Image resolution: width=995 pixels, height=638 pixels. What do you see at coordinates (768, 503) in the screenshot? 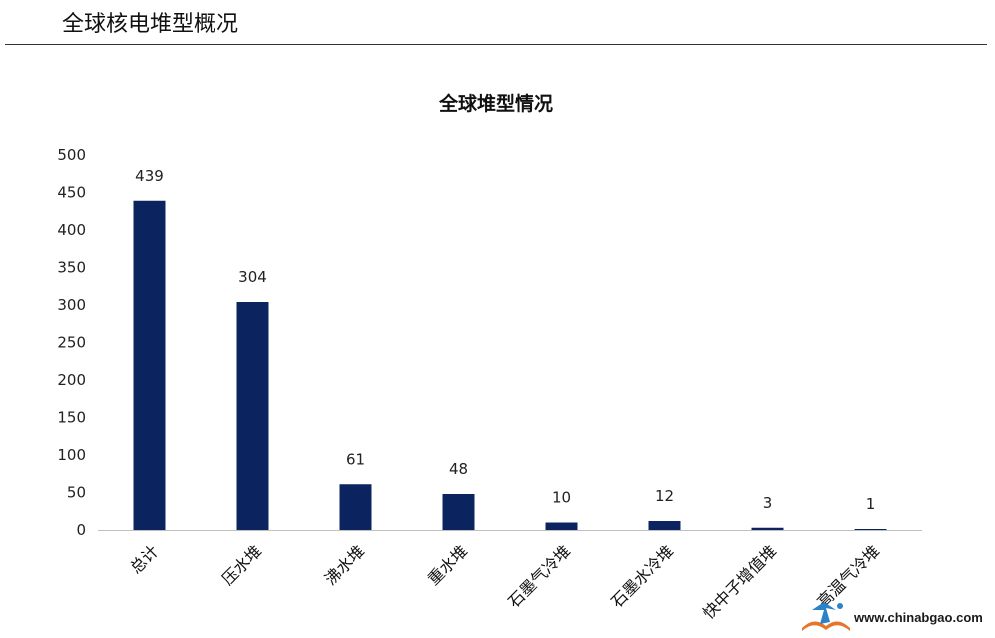
I see `data-label: 3` at bounding box center [768, 503].